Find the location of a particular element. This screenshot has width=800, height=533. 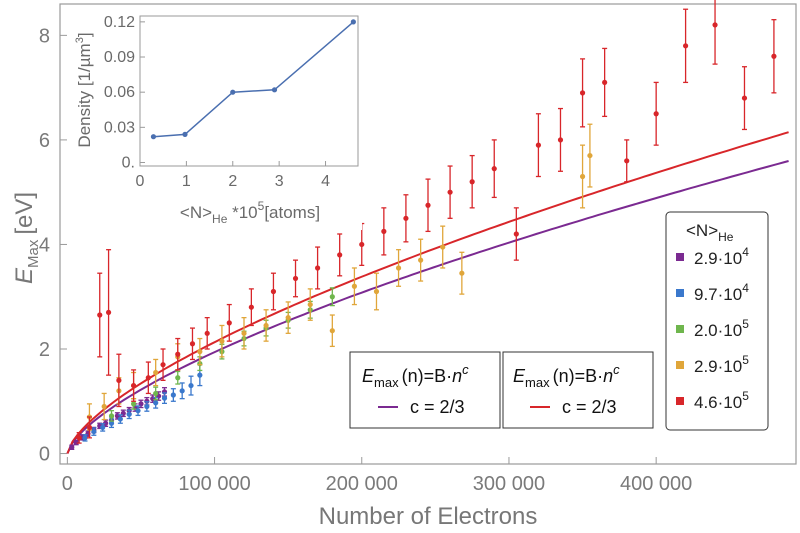

inset-y-tick-label: 0.12 is located at coordinates (119, 22).